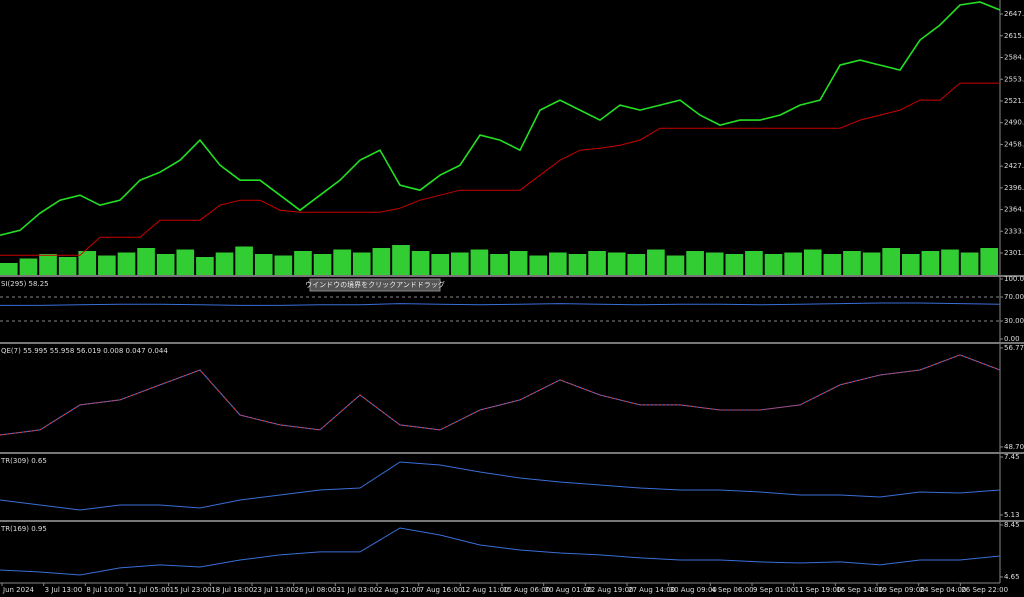 Image resolution: width=1024 pixels, height=597 pixels. What do you see at coordinates (1014, 166) in the screenshot?
I see `y-tick-label: 2427.4` at bounding box center [1014, 166].